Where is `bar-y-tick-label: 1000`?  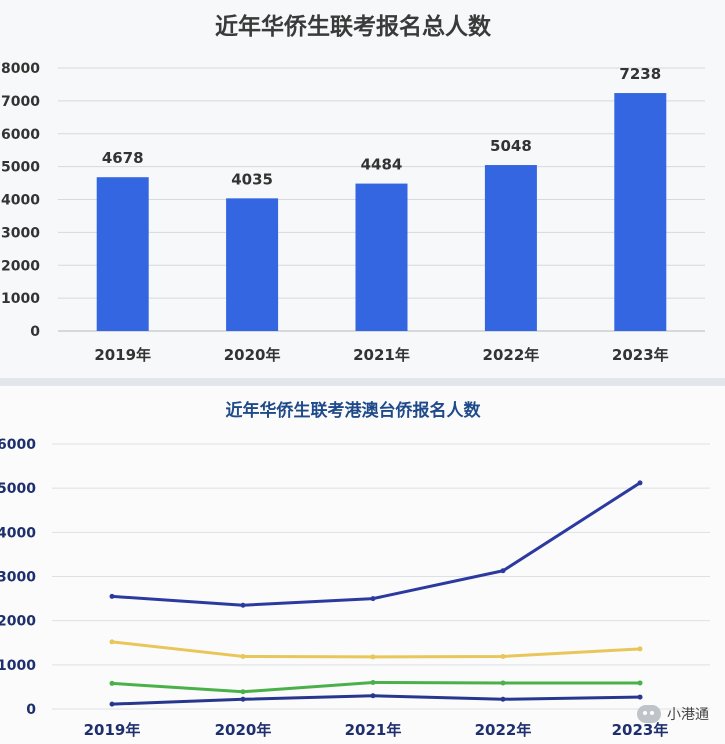 bar-y-tick-label: 1000 is located at coordinates (20, 299).